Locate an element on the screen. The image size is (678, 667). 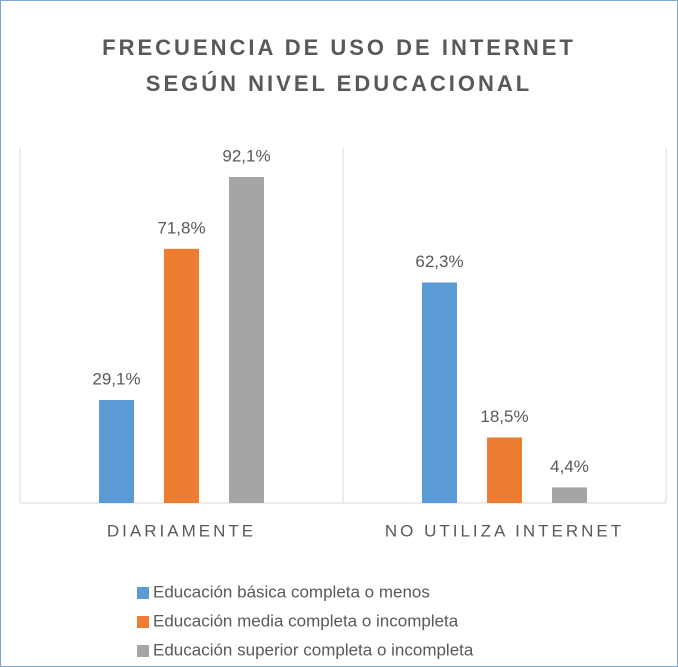
data-label: 71,8% is located at coordinates (181, 227).